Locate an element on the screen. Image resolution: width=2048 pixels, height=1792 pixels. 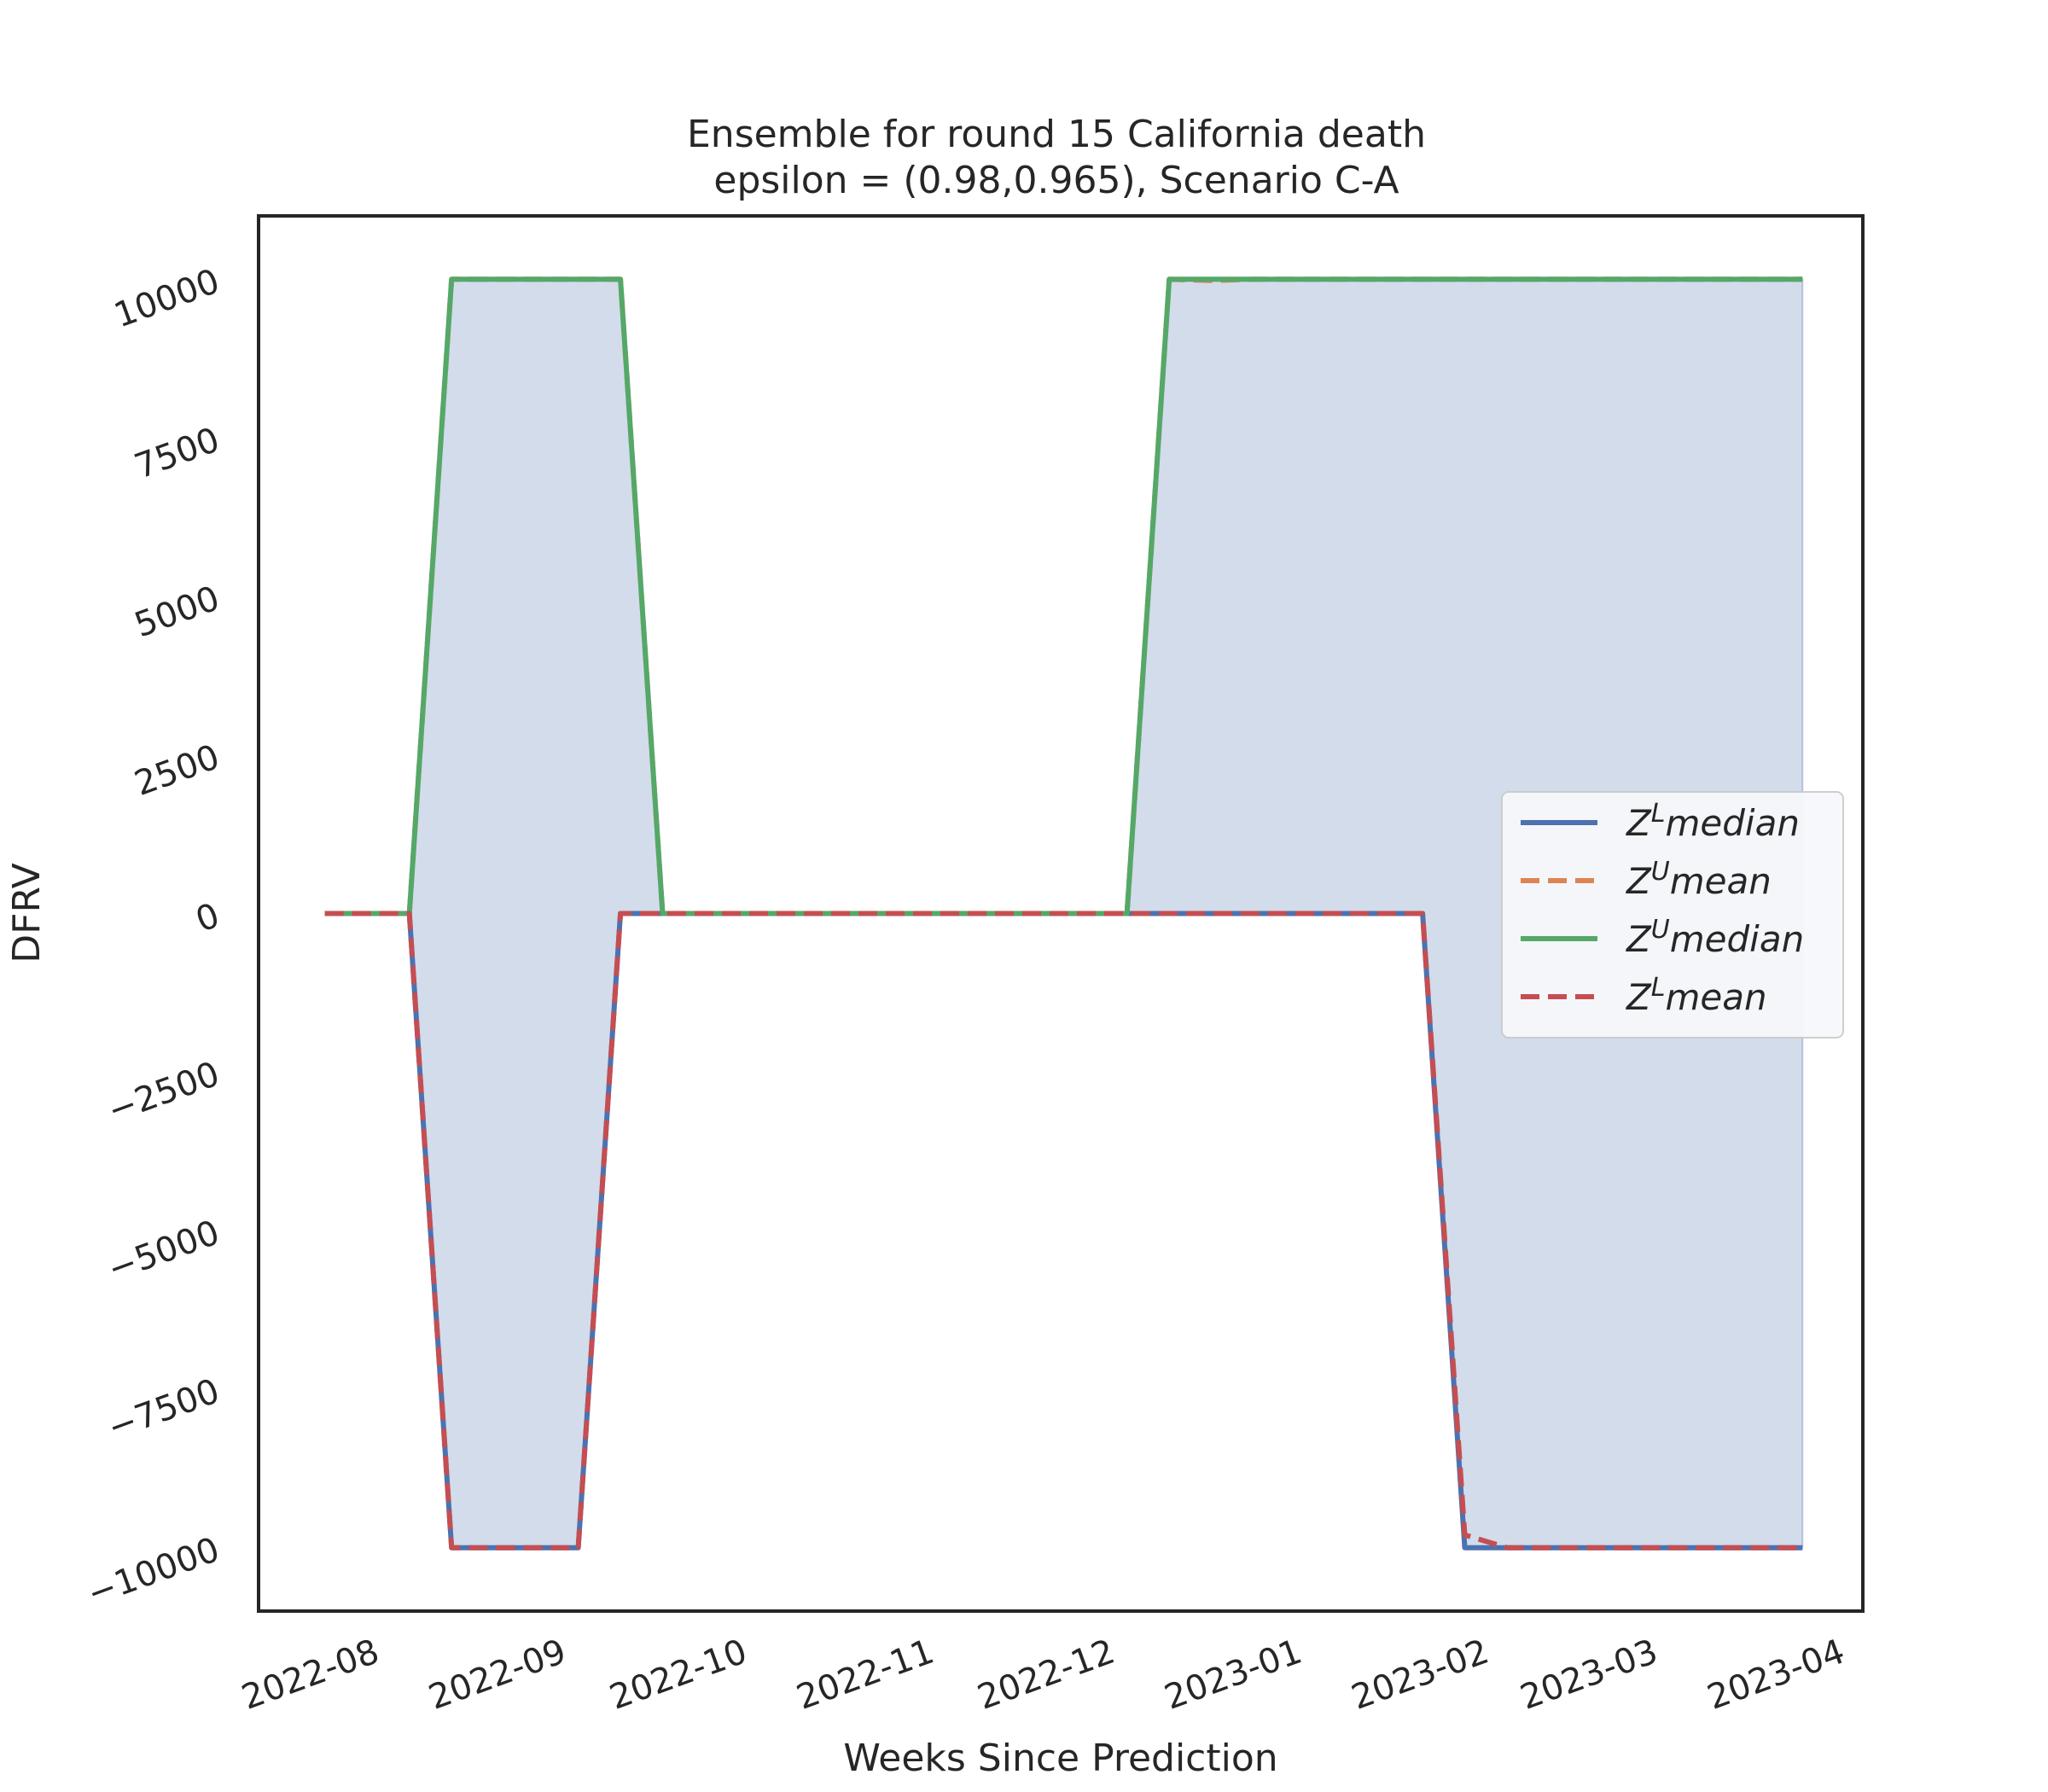
legend-box is located at coordinates (1672, 915).